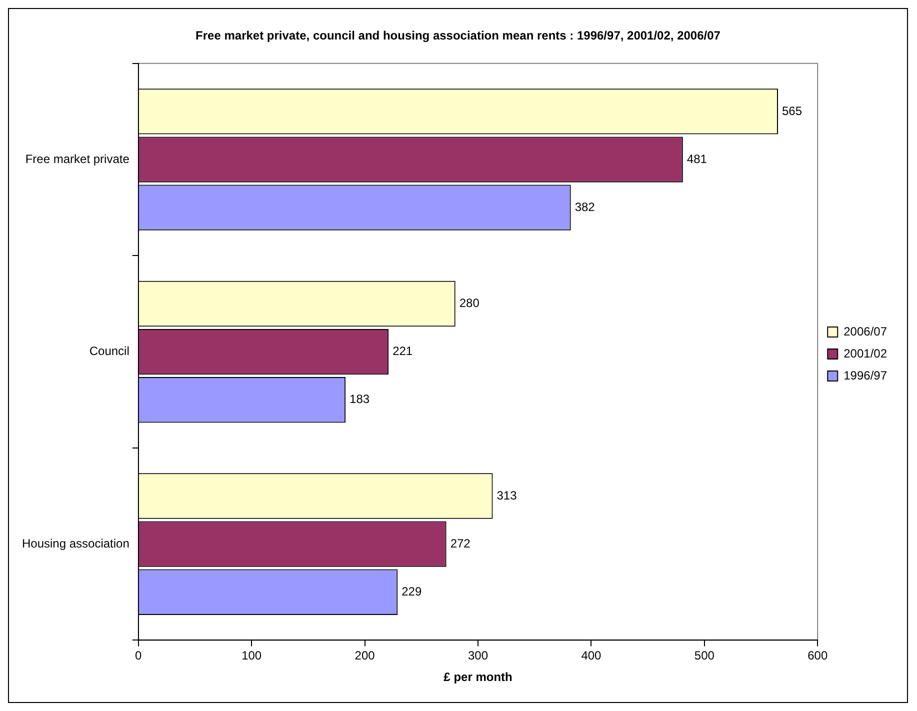  Describe the element at coordinates (591, 655) in the screenshot. I see `x-tick-label: 400` at that location.